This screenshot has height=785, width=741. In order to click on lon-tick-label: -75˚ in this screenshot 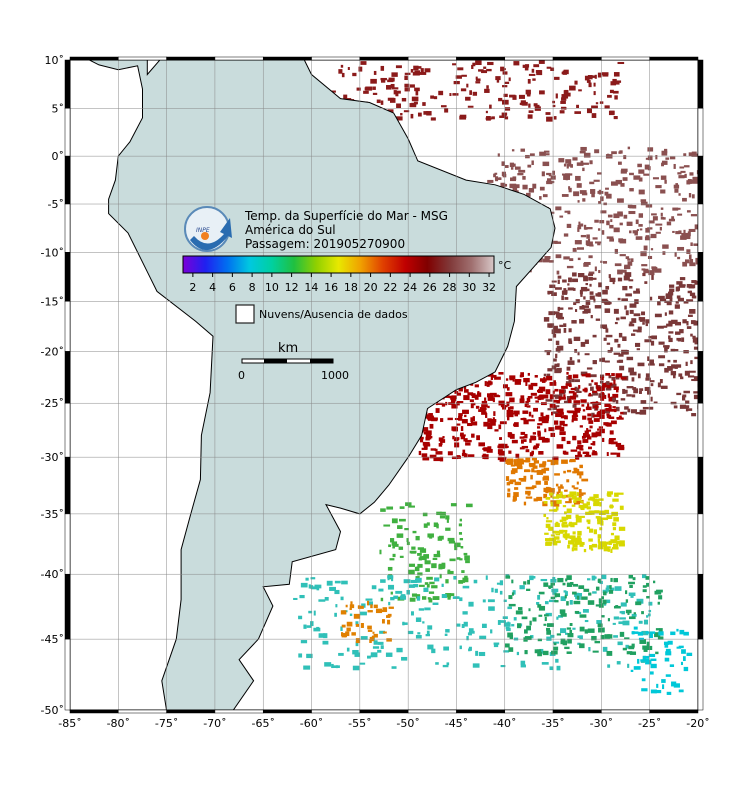, I will do `click(166, 723)`.